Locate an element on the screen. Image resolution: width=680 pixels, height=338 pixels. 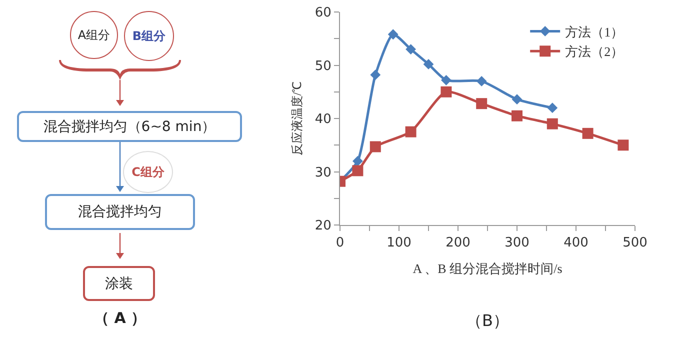
x-tick-label: 200 is located at coordinates (458, 243).